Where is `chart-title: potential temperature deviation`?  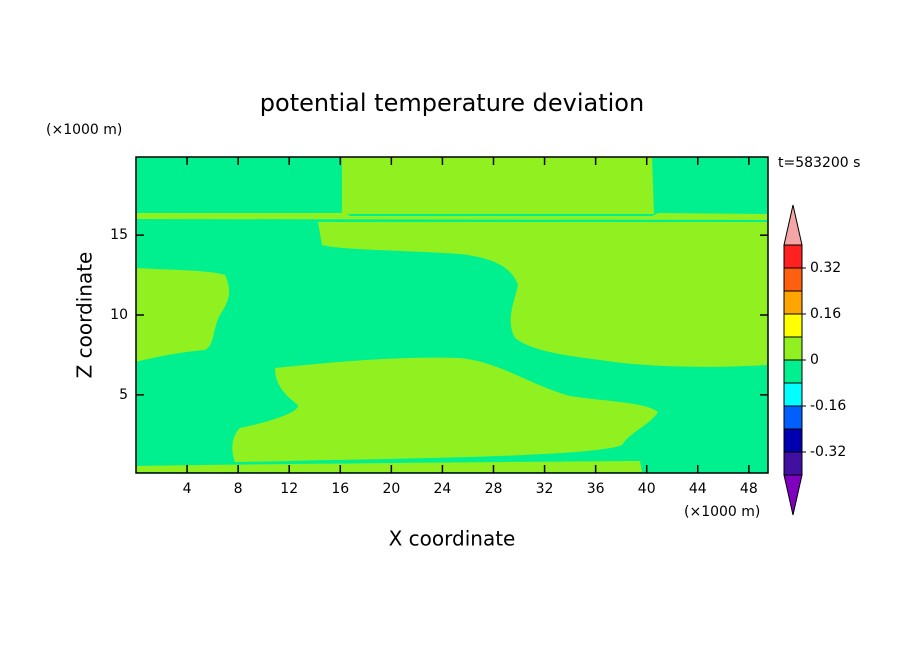
chart-title: potential temperature deviation is located at coordinates (452, 103).